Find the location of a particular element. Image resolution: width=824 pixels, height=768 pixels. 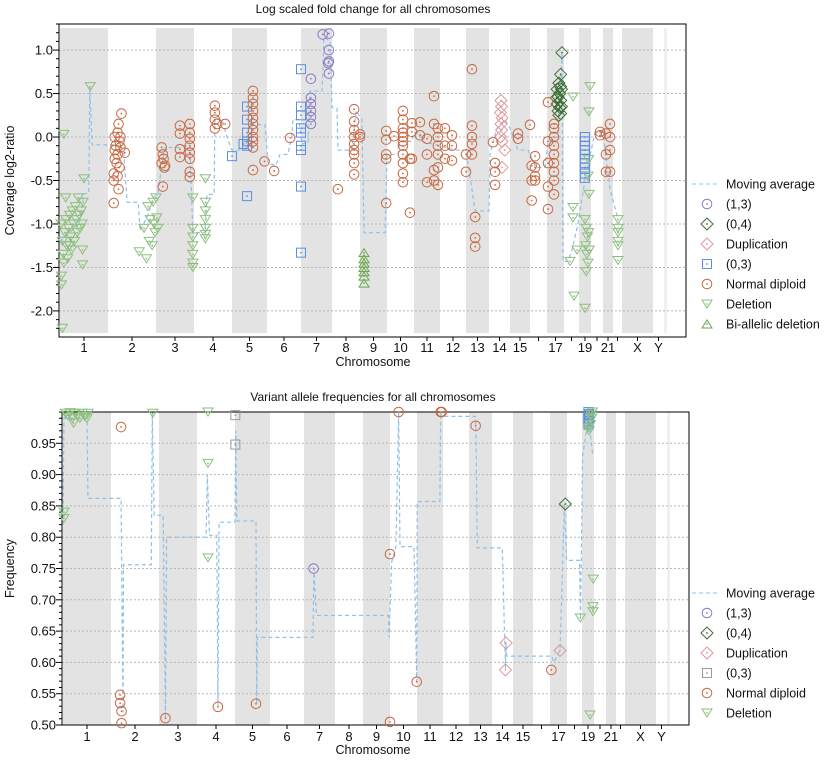

legend-marker-icon is located at coordinates (707, 324).